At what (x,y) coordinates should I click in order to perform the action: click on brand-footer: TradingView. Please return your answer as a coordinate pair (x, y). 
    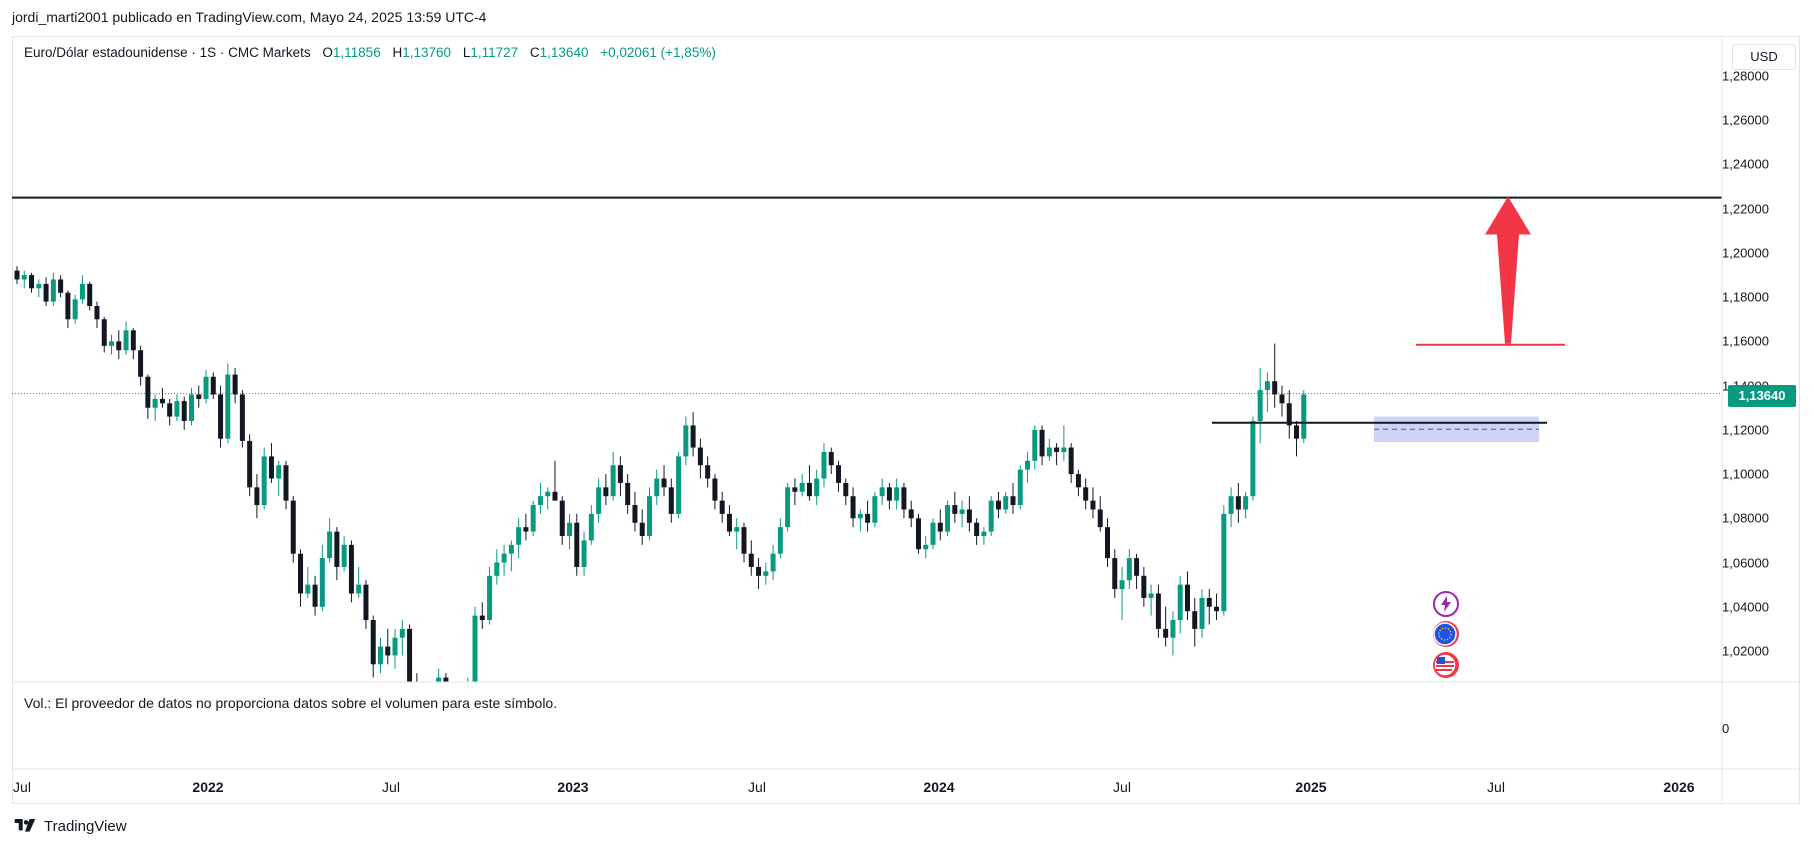
    Looking at the image, I should click on (69, 826).